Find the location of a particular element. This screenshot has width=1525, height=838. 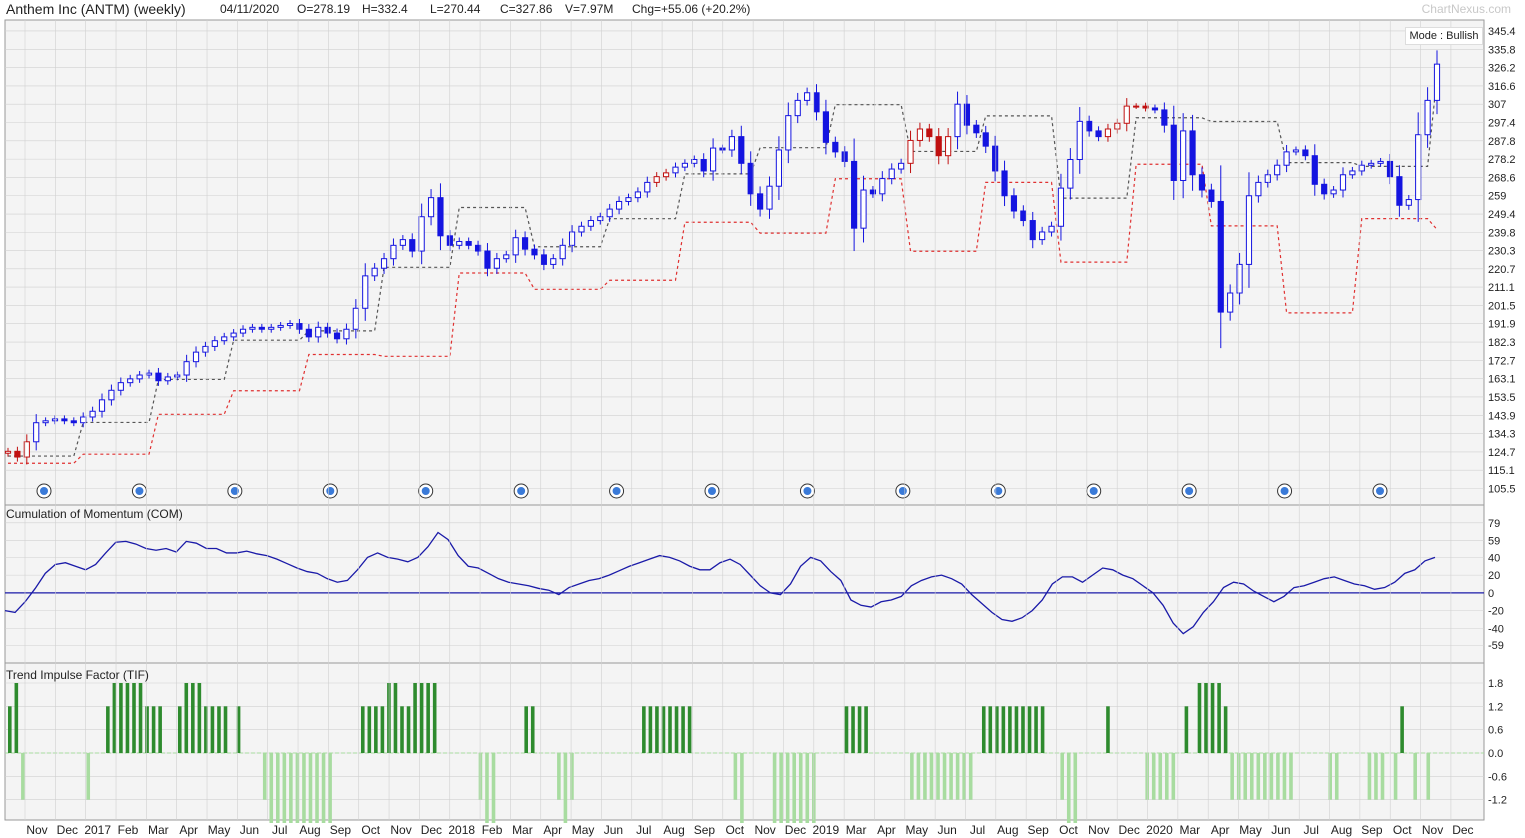

y-tick-label: 345.4 is located at coordinates (1502, 32).